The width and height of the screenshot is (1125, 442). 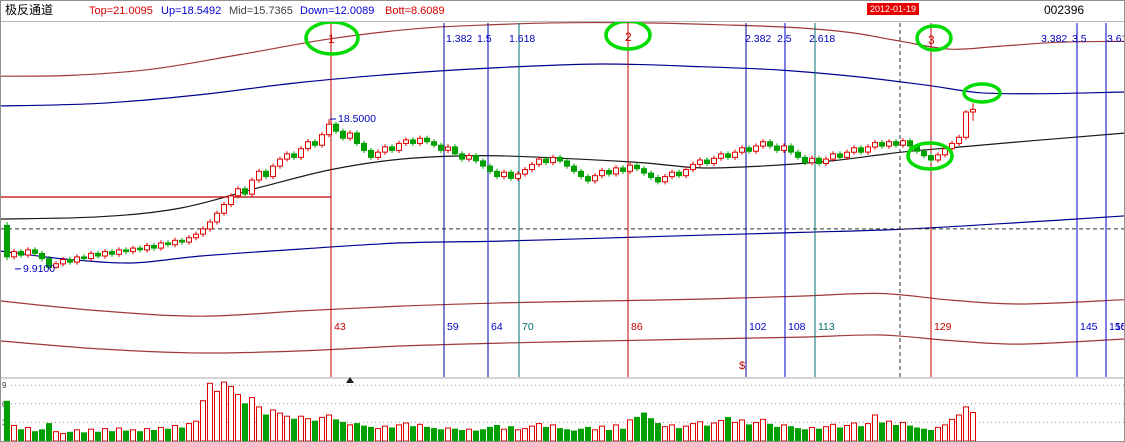 I want to click on wave-marker: 3, so click(x=931, y=40).